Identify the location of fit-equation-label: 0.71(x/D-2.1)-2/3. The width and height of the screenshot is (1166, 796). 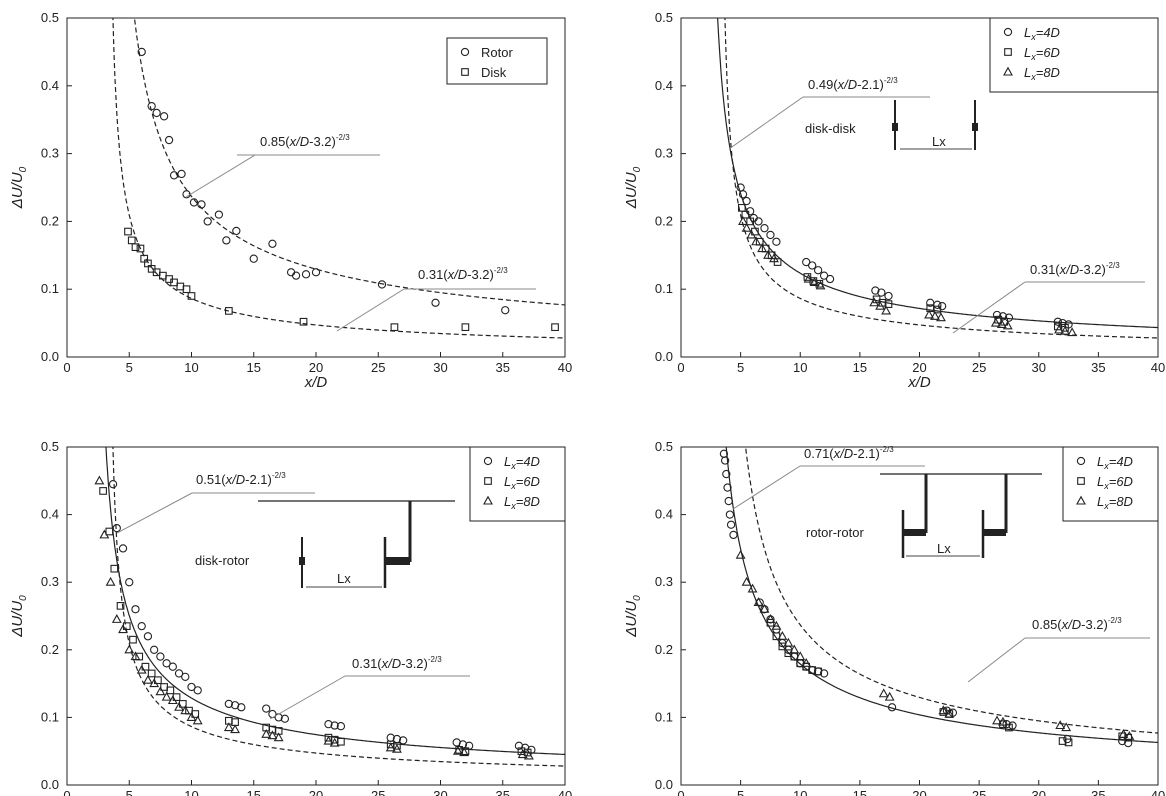
(849, 453).